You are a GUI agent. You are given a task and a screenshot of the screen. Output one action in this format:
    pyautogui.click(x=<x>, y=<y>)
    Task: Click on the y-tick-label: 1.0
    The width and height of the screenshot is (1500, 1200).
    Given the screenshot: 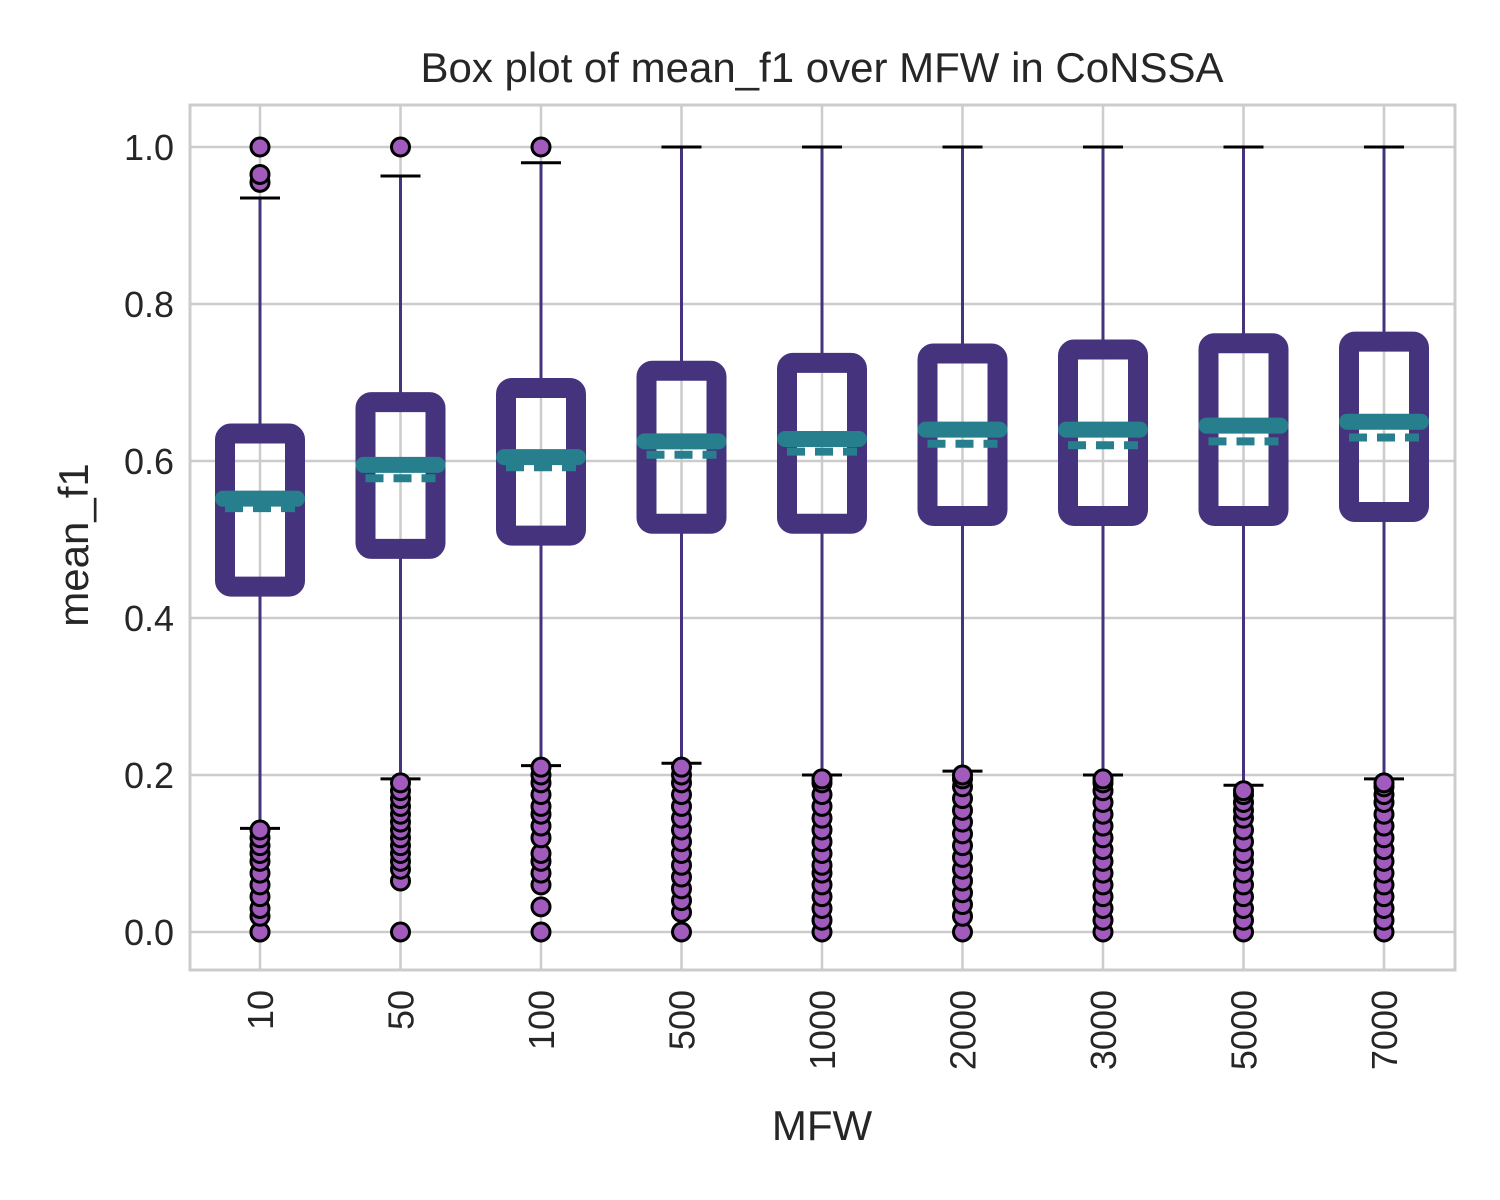 What is the action you would take?
    pyautogui.click(x=149, y=147)
    